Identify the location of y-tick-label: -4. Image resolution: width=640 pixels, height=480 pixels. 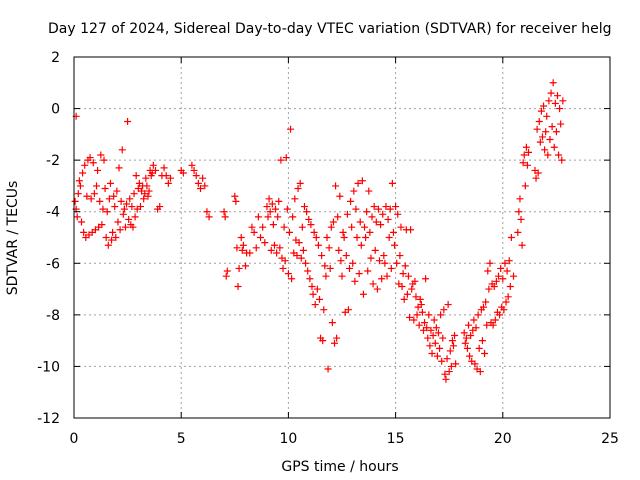
(53, 213).